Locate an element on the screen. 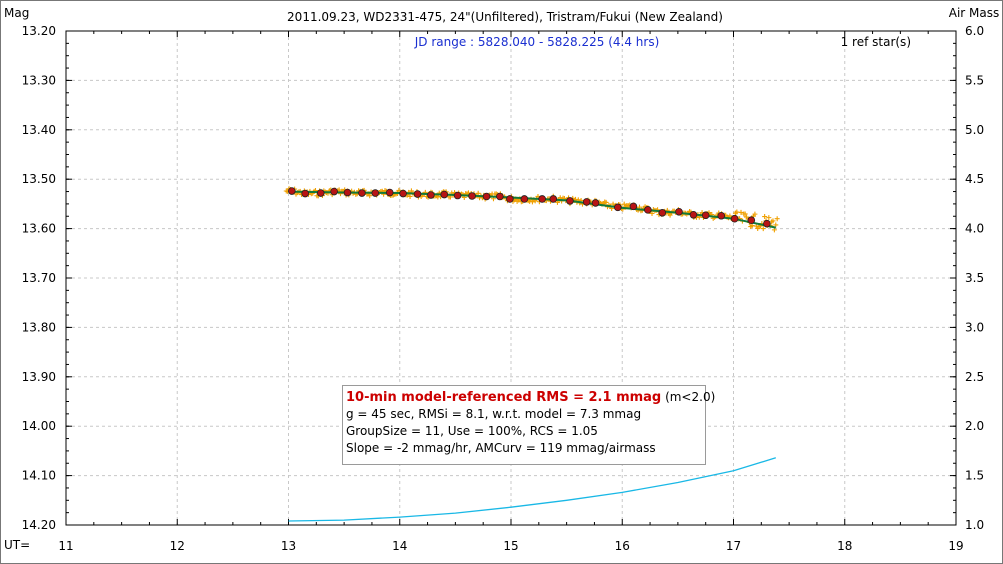  stats-rms-highlight: 10-min model-referenced RMS = 2.1 mmag is located at coordinates (504, 397).